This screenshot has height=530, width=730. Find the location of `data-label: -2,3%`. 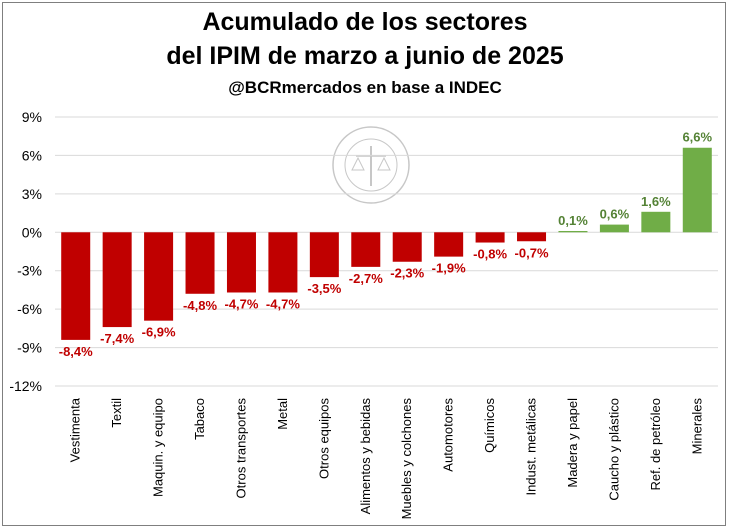

data-label: -2,3% is located at coordinates (407, 273).